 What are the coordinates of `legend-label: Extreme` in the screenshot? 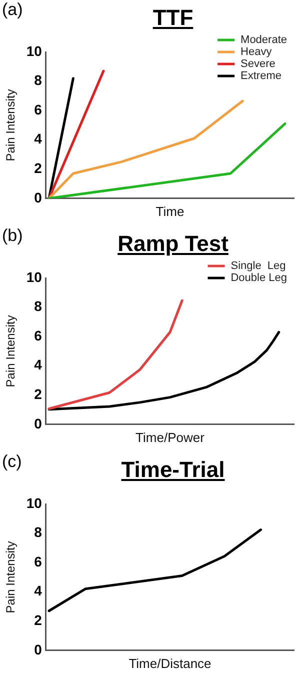 It's located at (261, 76).